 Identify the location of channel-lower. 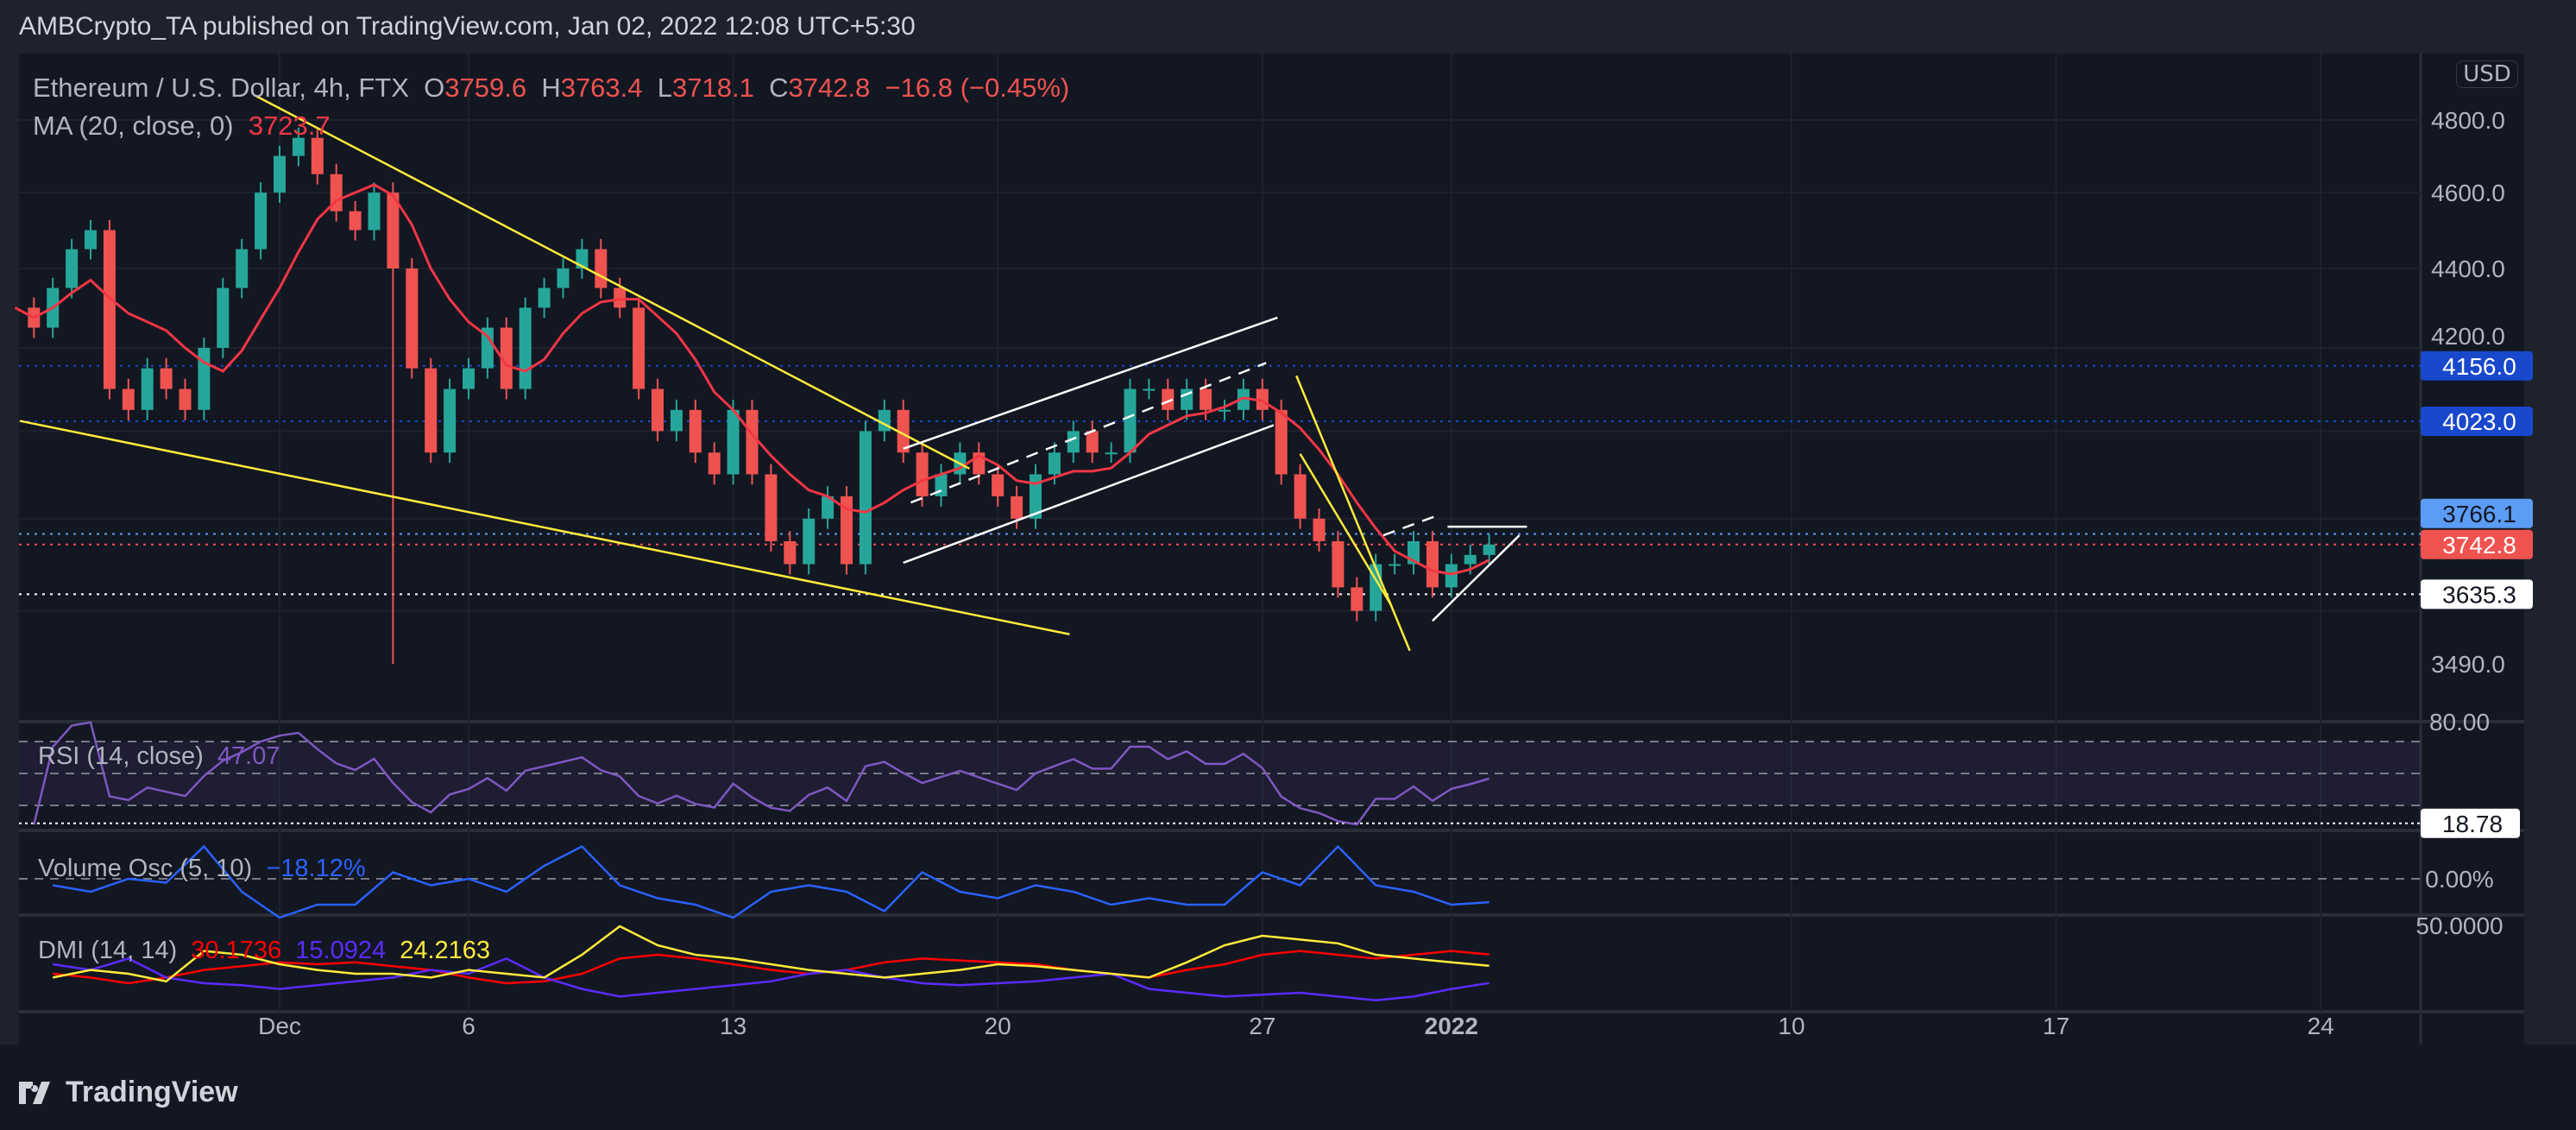
(1089, 494).